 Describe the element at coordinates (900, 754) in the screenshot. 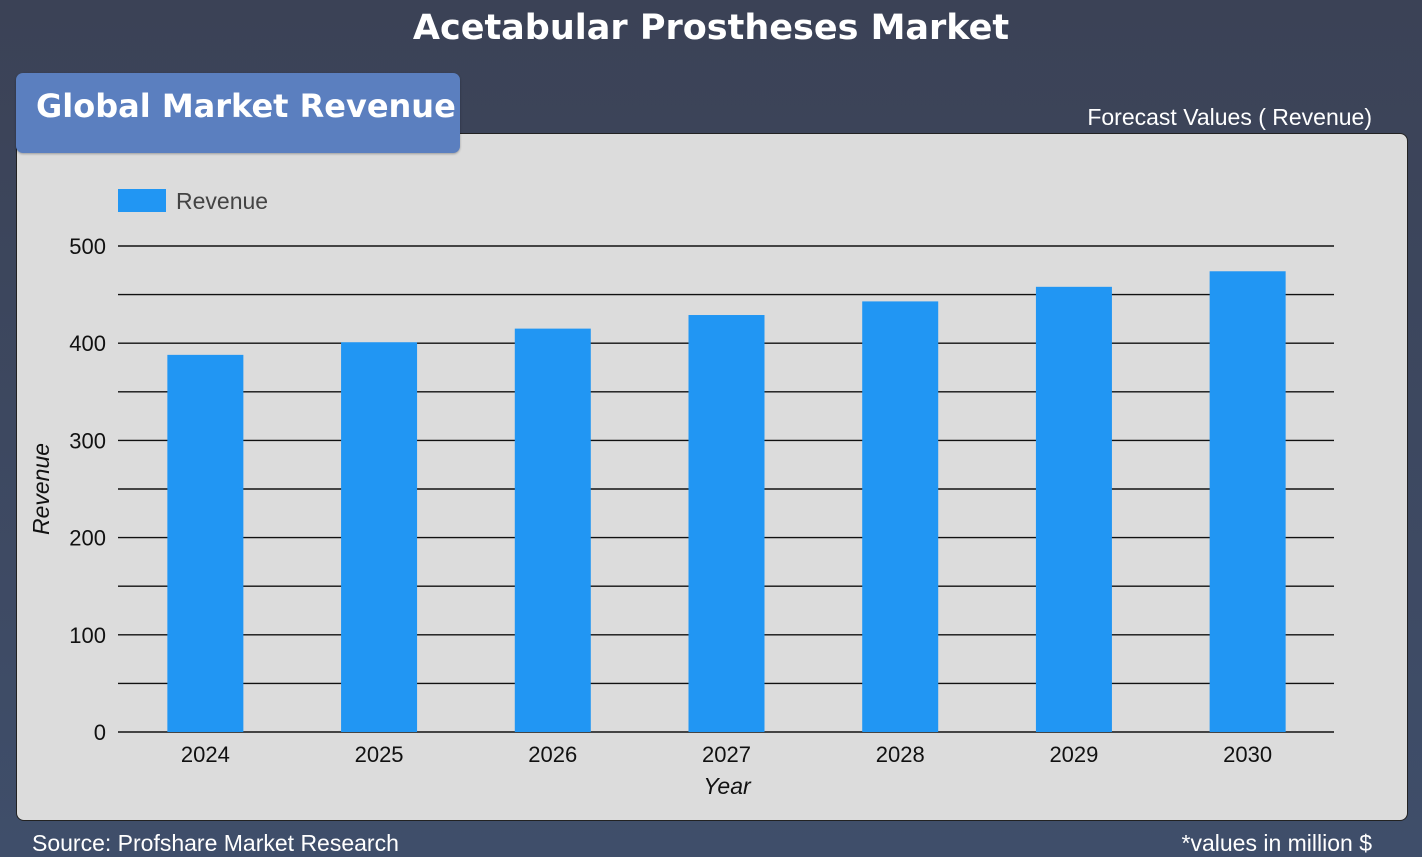

I see `x-tick-label: 2028` at that location.